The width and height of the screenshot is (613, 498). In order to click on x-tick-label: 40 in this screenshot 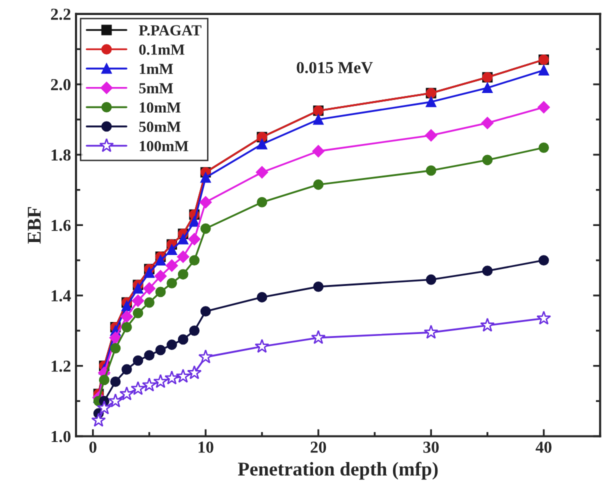, I will do `click(544, 447)`.